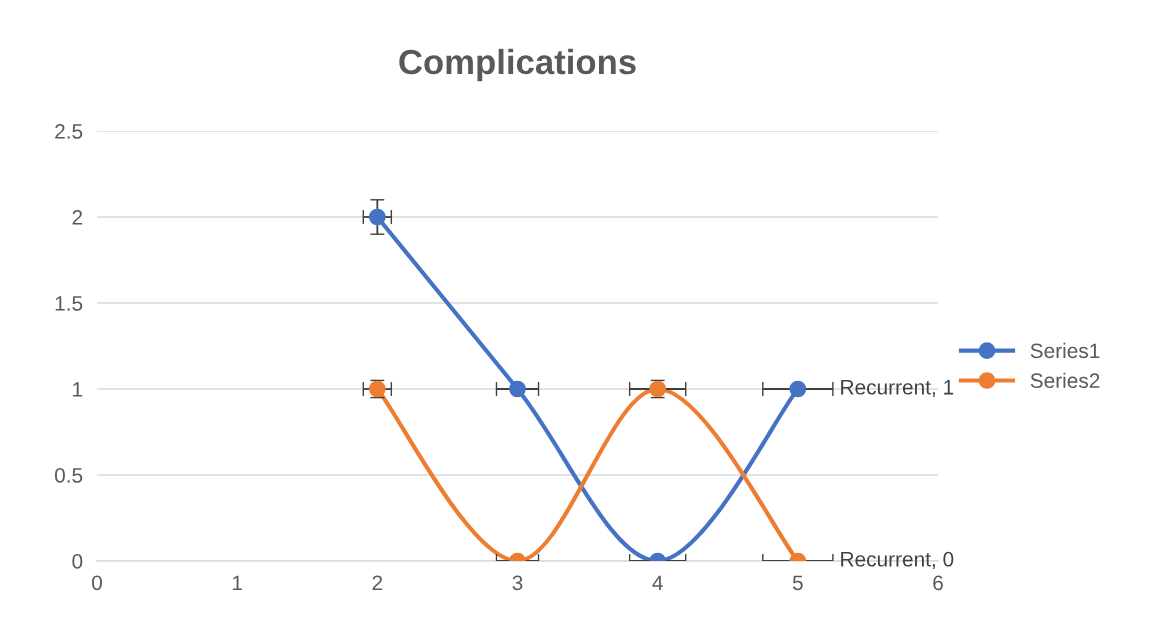 The width and height of the screenshot is (1173, 628). What do you see at coordinates (897, 560) in the screenshot?
I see `annotation: Recurrent, 0` at bounding box center [897, 560].